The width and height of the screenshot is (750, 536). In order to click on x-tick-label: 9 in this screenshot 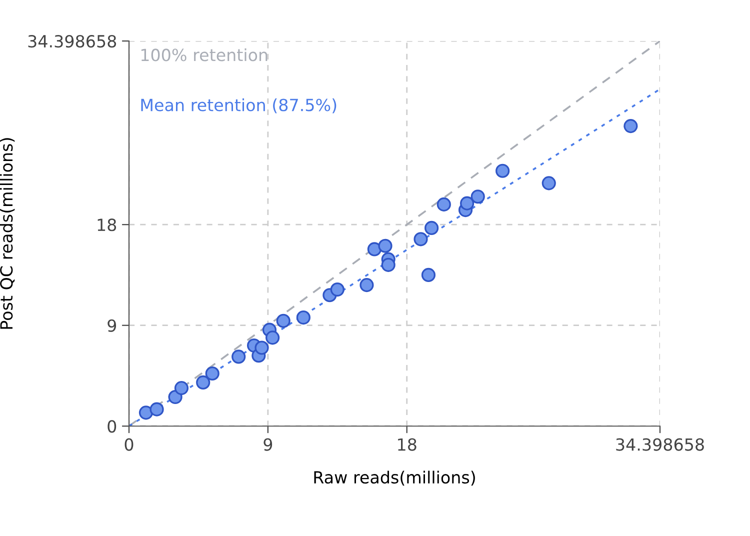, I will do `click(268, 444)`.